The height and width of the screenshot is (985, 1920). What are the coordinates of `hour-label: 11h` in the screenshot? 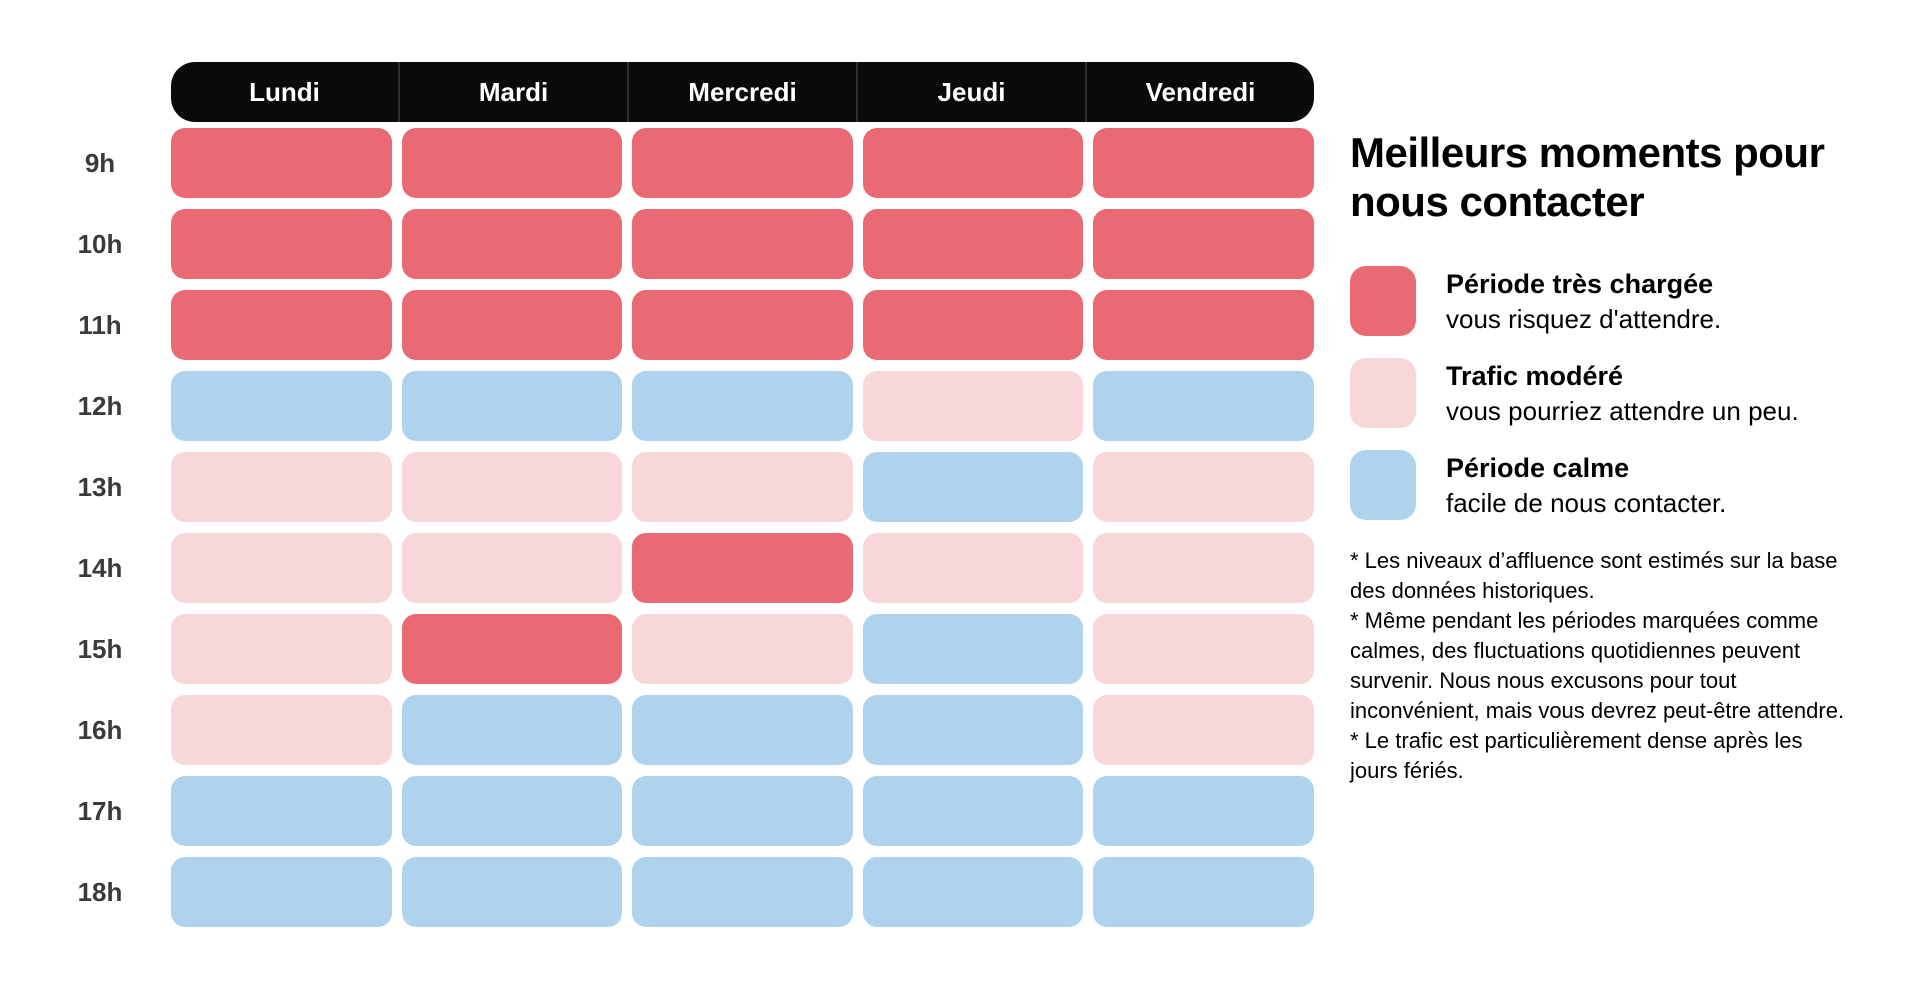 It's located at (100, 324).